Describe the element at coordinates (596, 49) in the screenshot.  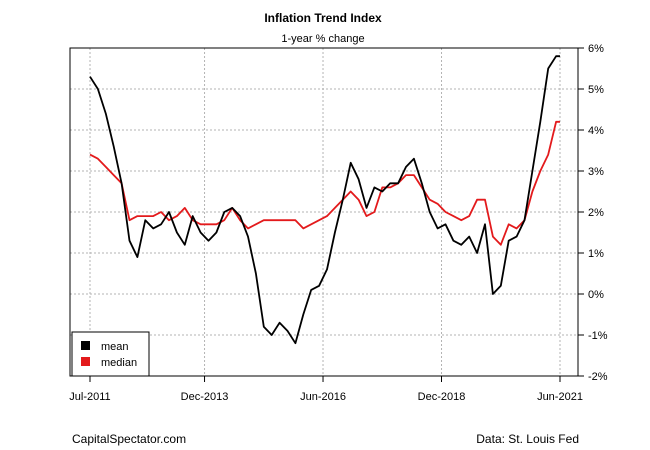
I see `y-tick-label: 6%` at that location.